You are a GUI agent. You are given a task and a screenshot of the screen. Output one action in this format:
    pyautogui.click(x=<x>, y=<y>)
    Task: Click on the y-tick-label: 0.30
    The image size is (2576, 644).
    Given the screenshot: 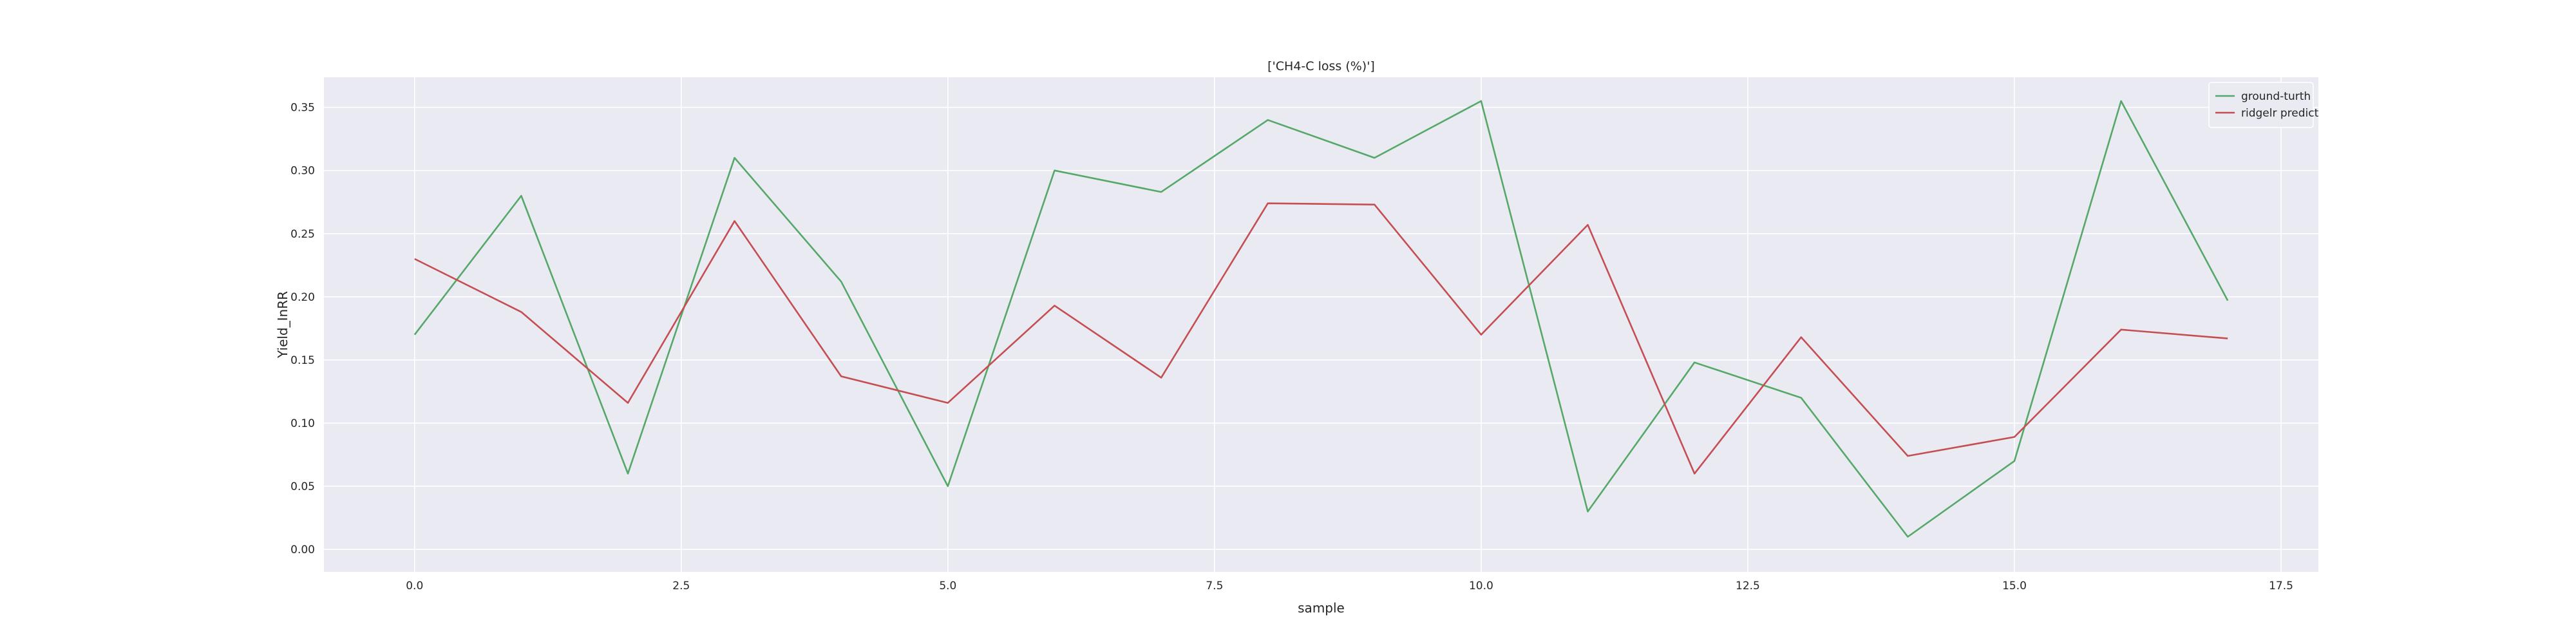 What is the action you would take?
    pyautogui.click(x=302, y=171)
    